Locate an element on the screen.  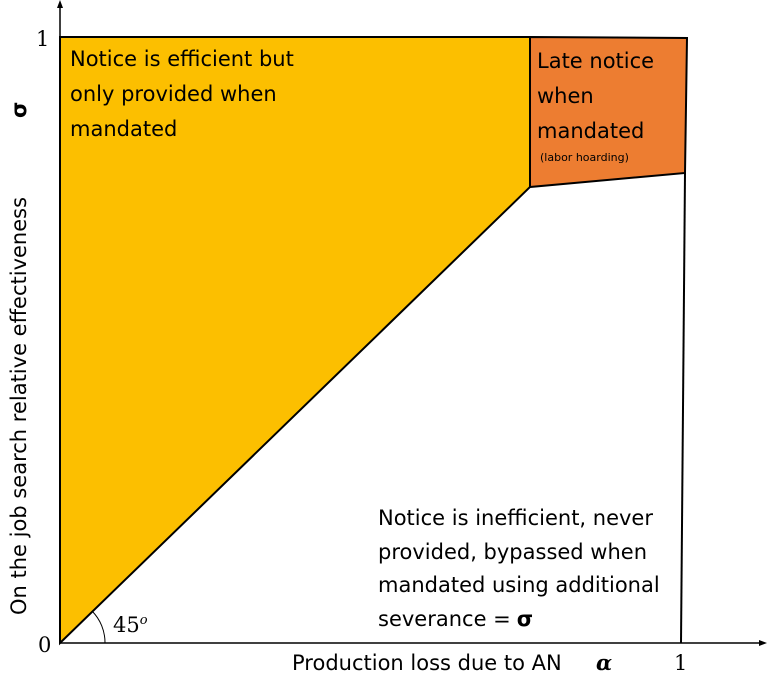
text-part: severance = is located at coordinates (444, 619).